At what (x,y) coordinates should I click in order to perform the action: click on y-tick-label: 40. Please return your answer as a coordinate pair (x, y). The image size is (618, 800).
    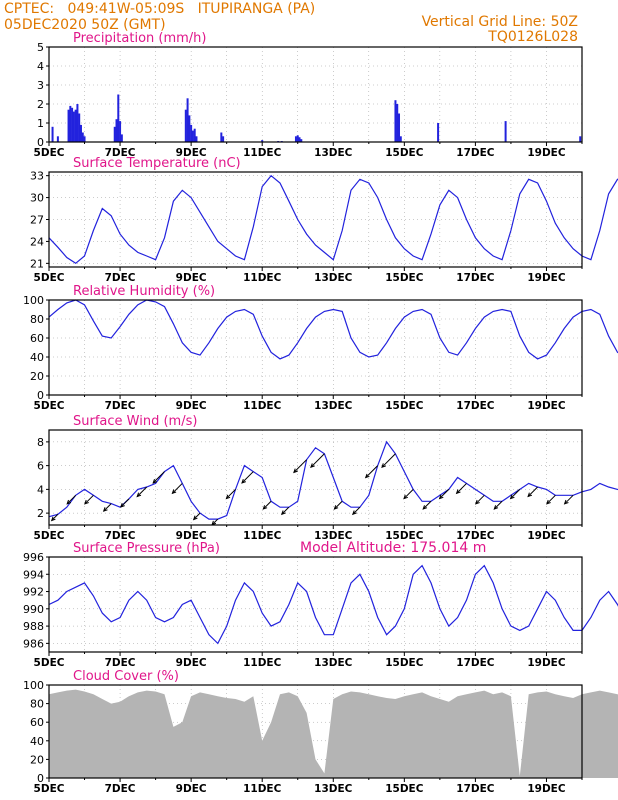
    Looking at the image, I should click on (37, 741).